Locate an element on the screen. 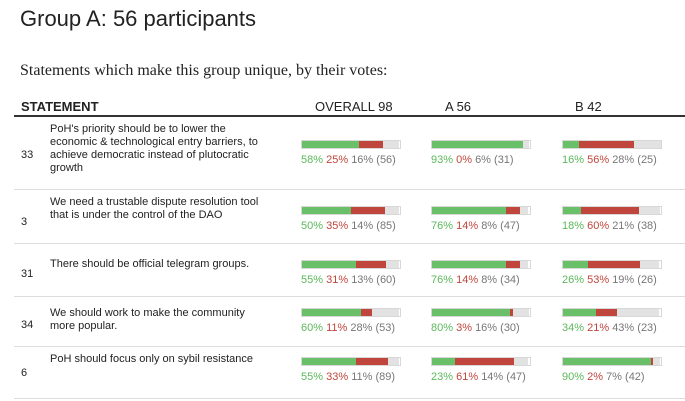  agree-pct: 93% is located at coordinates (442, 160).